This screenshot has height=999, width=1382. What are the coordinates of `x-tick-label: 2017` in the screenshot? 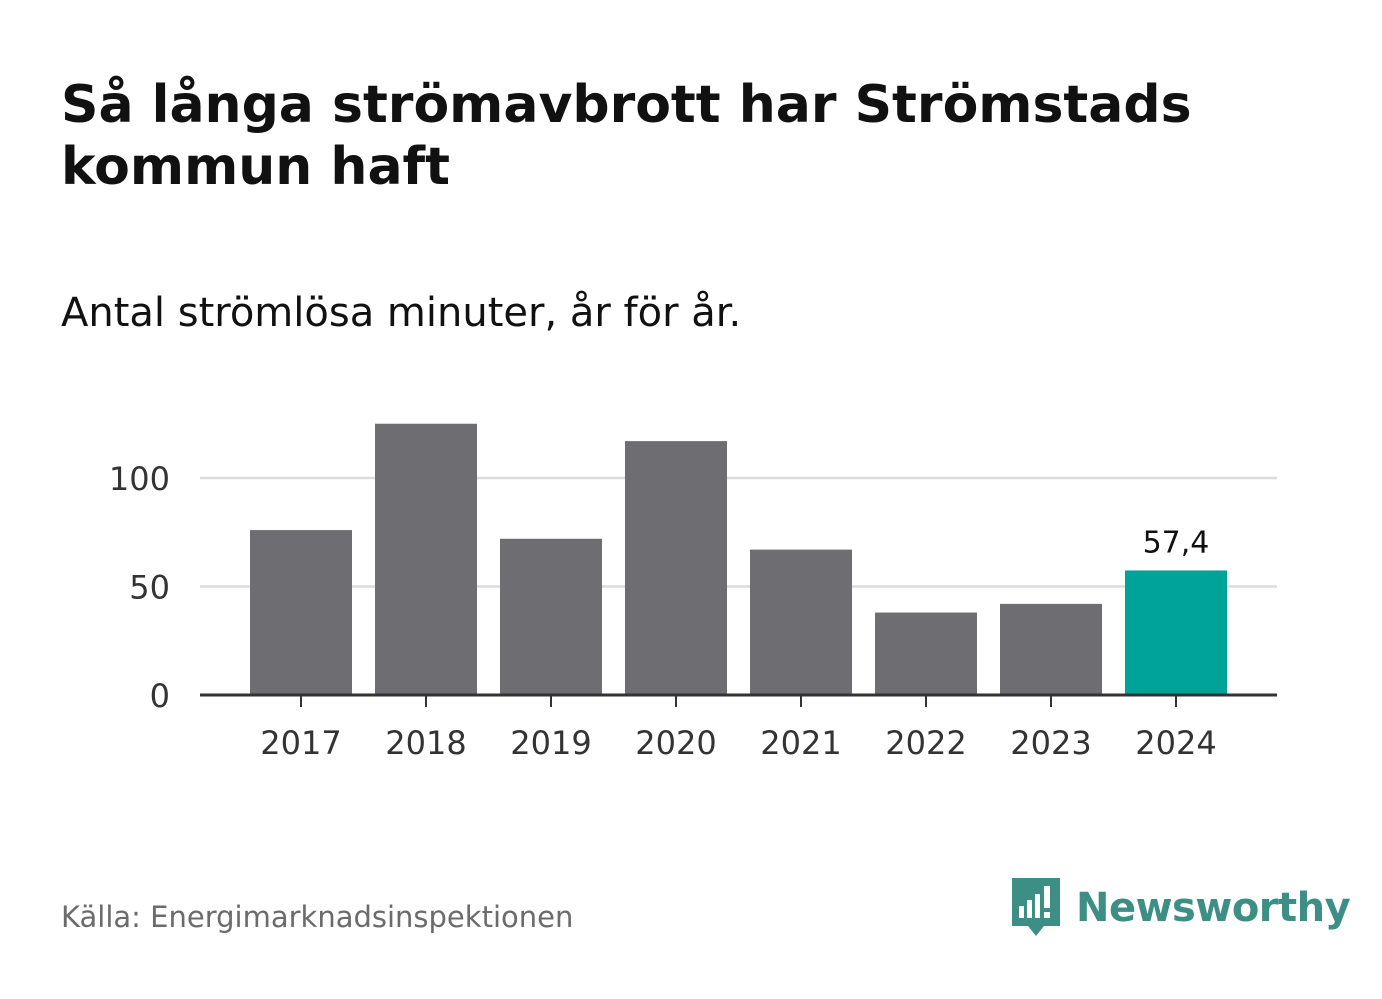 It's located at (300, 743).